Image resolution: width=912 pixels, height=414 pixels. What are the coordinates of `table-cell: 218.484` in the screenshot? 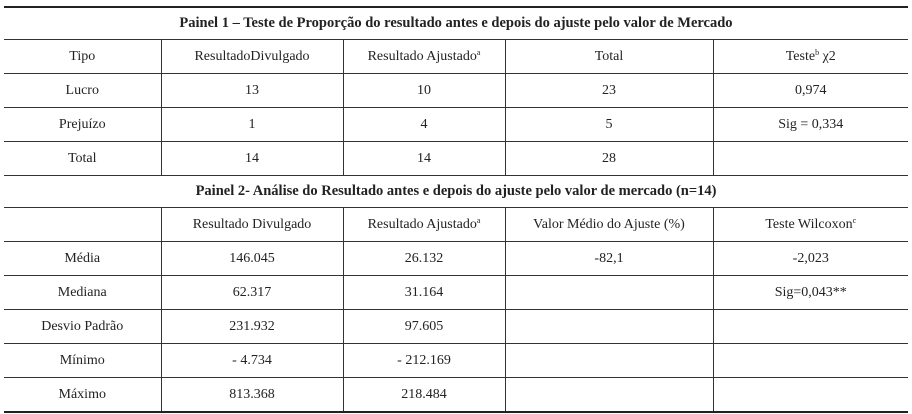 It's located at (423, 395).